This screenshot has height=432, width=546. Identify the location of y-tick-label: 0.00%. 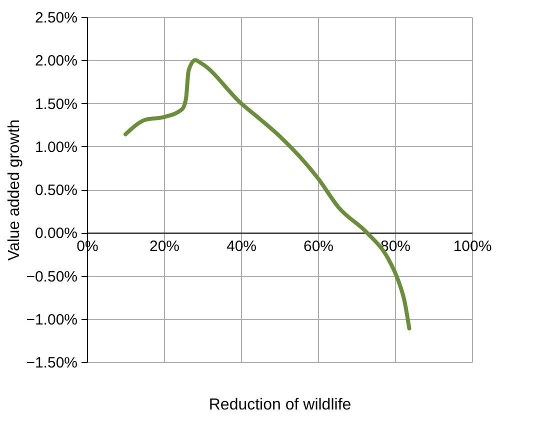
(56, 233).